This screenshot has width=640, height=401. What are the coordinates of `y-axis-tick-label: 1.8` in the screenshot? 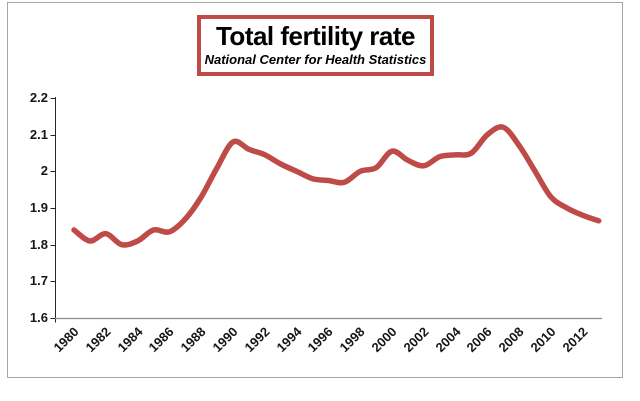 It's located at (38, 244).